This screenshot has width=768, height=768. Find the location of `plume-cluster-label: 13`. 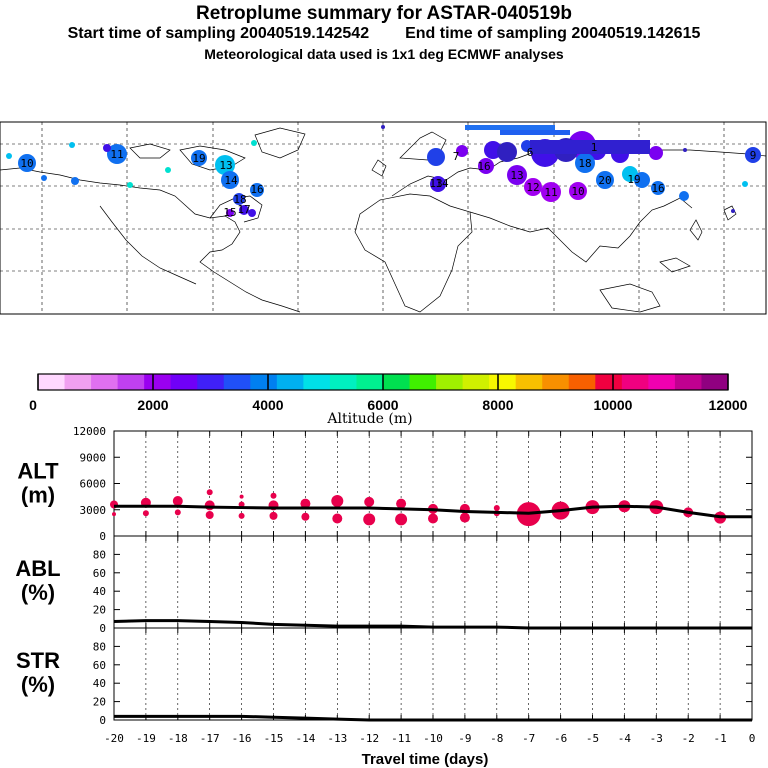

plume-cluster-label: 13 is located at coordinates (225, 165).